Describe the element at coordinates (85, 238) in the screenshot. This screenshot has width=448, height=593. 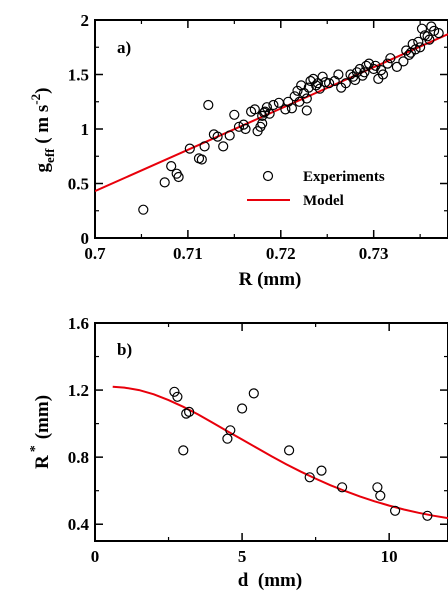
I see `panel-a-y-tick-label: 0` at that location.